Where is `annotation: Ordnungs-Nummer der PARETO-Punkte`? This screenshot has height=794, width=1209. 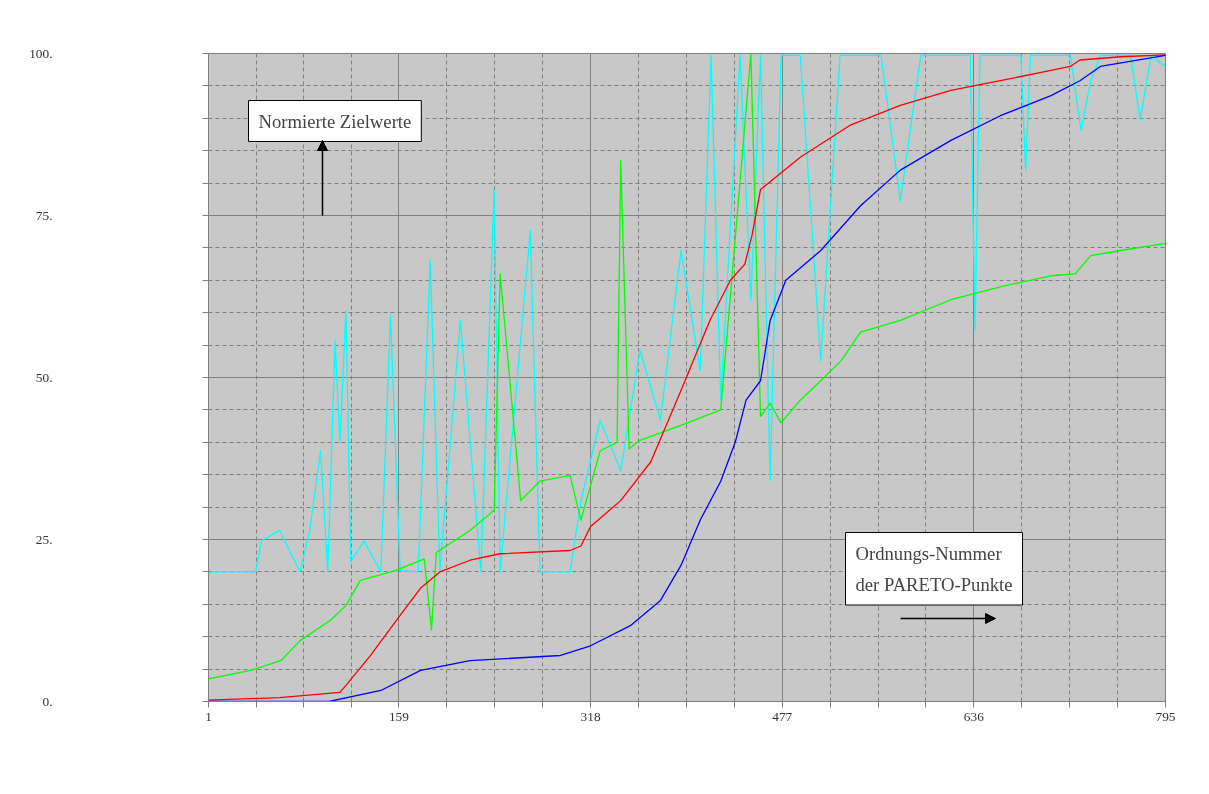 annotation: Ordnungs-Nummer der PARETO-Punkte is located at coordinates (934, 568).